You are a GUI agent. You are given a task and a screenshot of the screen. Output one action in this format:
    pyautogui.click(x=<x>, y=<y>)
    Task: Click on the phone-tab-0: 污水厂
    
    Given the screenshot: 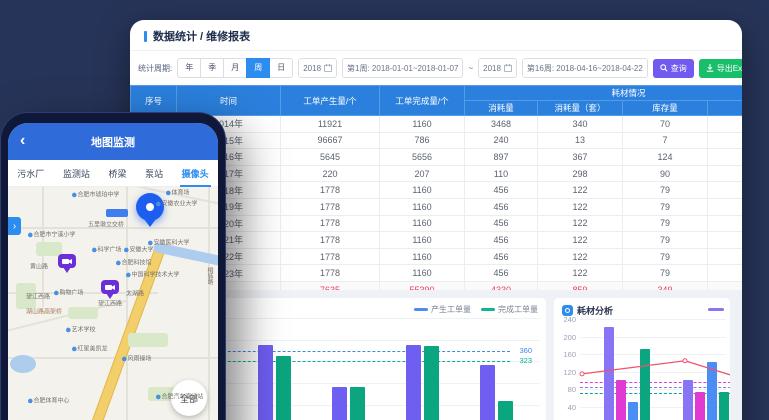 What is the action you would take?
    pyautogui.click(x=31, y=173)
    